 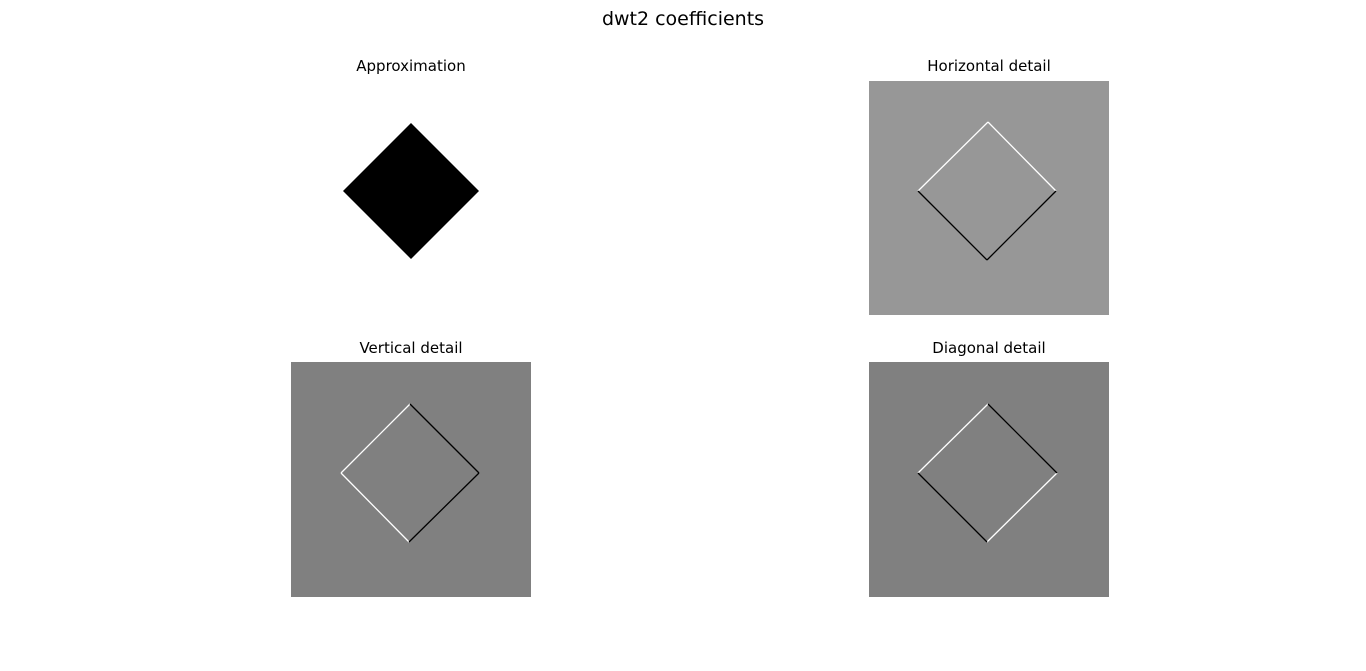 I want to click on horizontal-detail-image, so click(x=989, y=198).